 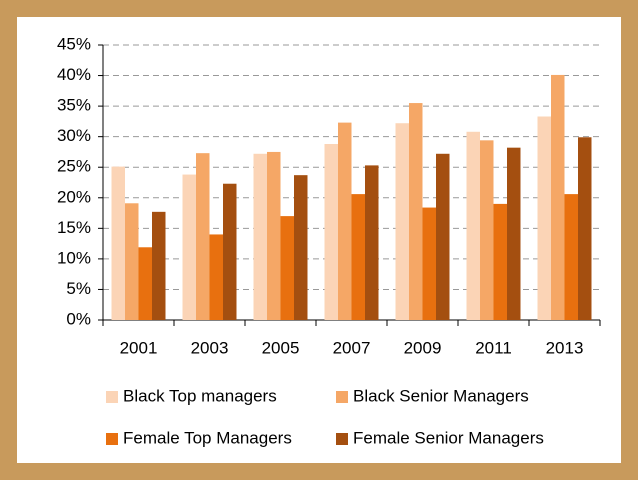 I want to click on legend-label: Black Top managers, so click(x=200, y=395).